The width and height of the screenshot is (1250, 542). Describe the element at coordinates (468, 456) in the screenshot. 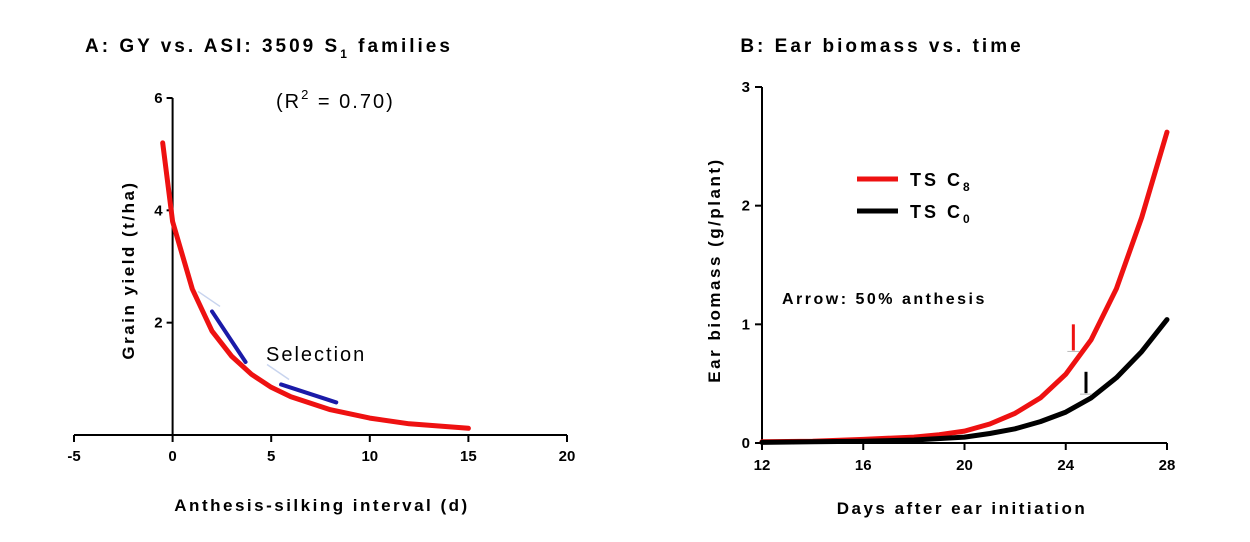

I see `panel-a-x-tick-label: 15` at that location.